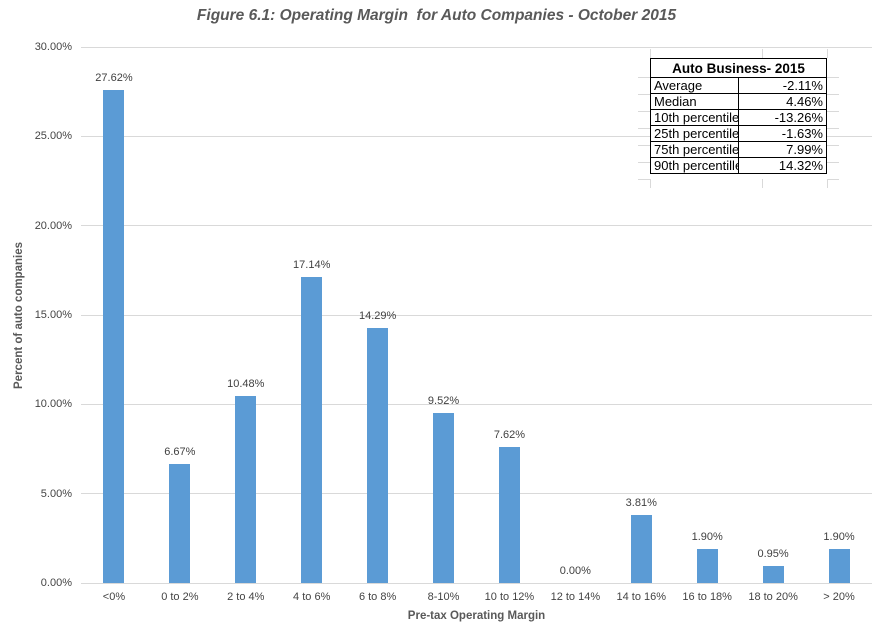 This screenshot has height=641, width=873. What do you see at coordinates (641, 597) in the screenshot?
I see `x-tick-label: 14 to 16%` at bounding box center [641, 597].